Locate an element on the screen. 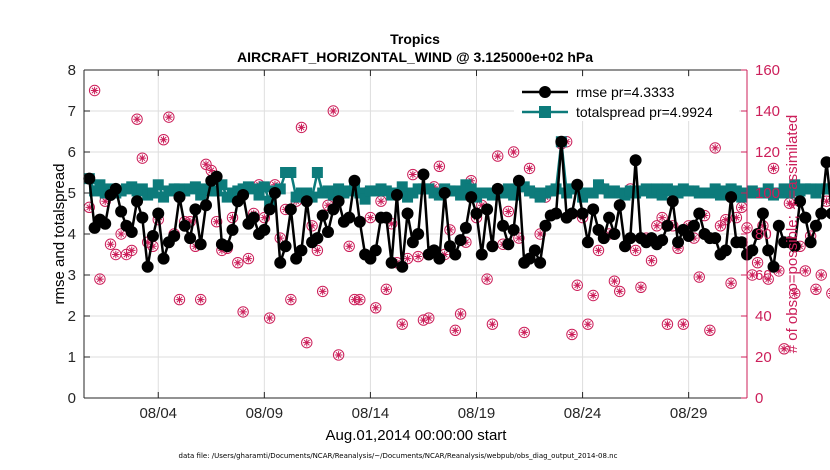 The height and width of the screenshot is (470, 830). x-tick-label: 08/19 is located at coordinates (477, 413).